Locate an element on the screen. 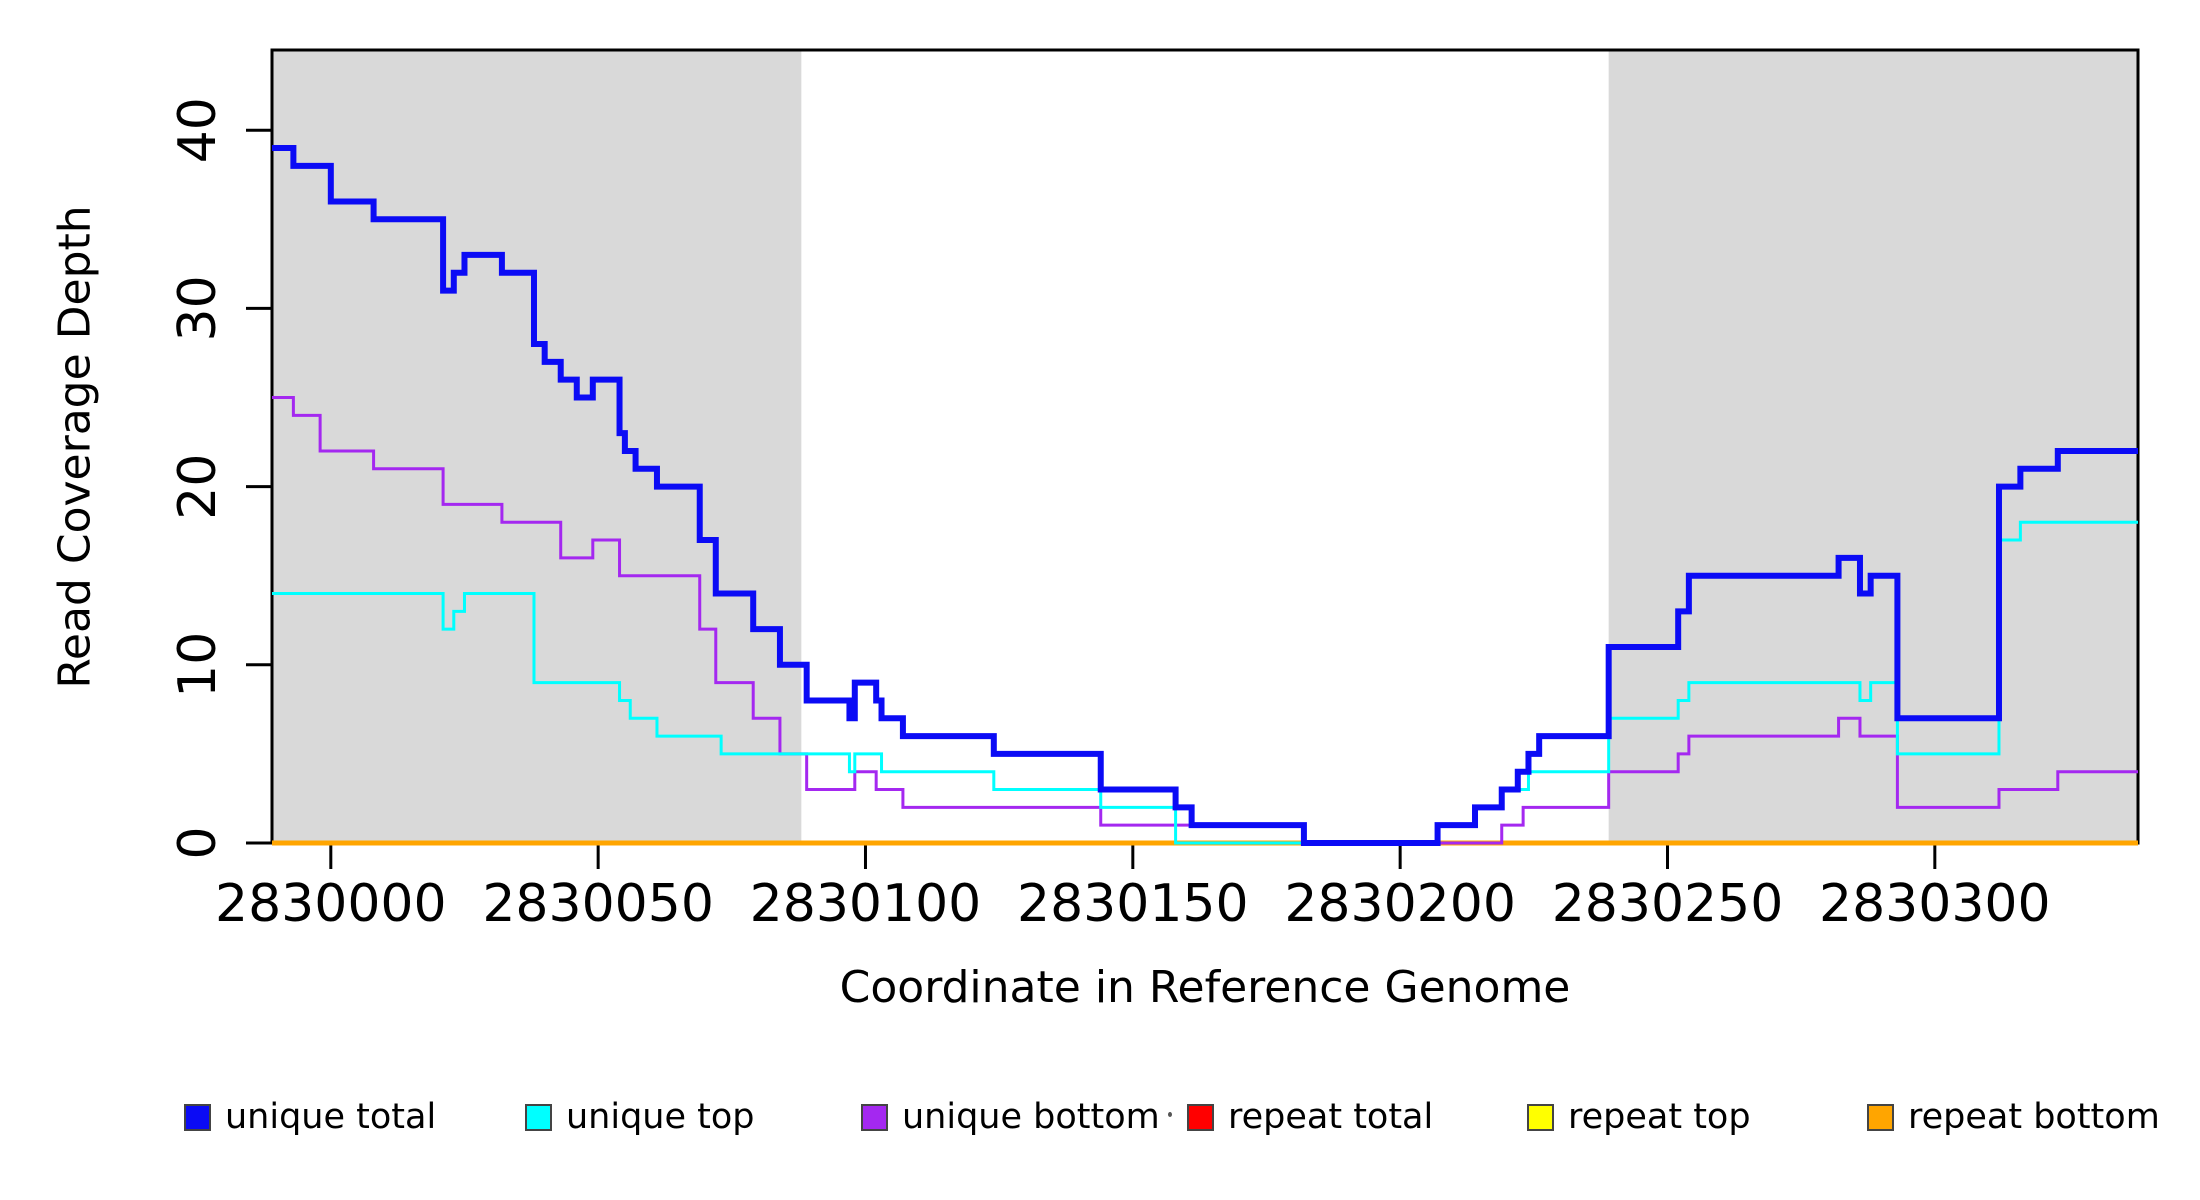  y-tick-label: 10 is located at coordinates (198, 665).